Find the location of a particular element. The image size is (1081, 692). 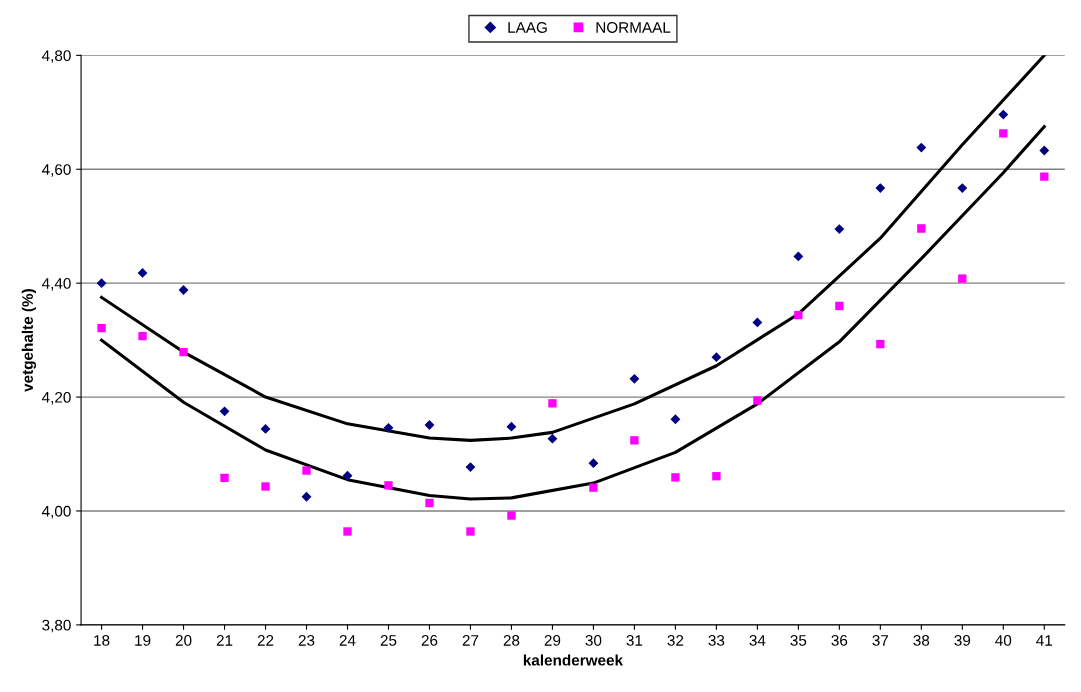

y-tick-label: 4,00 is located at coordinates (56, 512).